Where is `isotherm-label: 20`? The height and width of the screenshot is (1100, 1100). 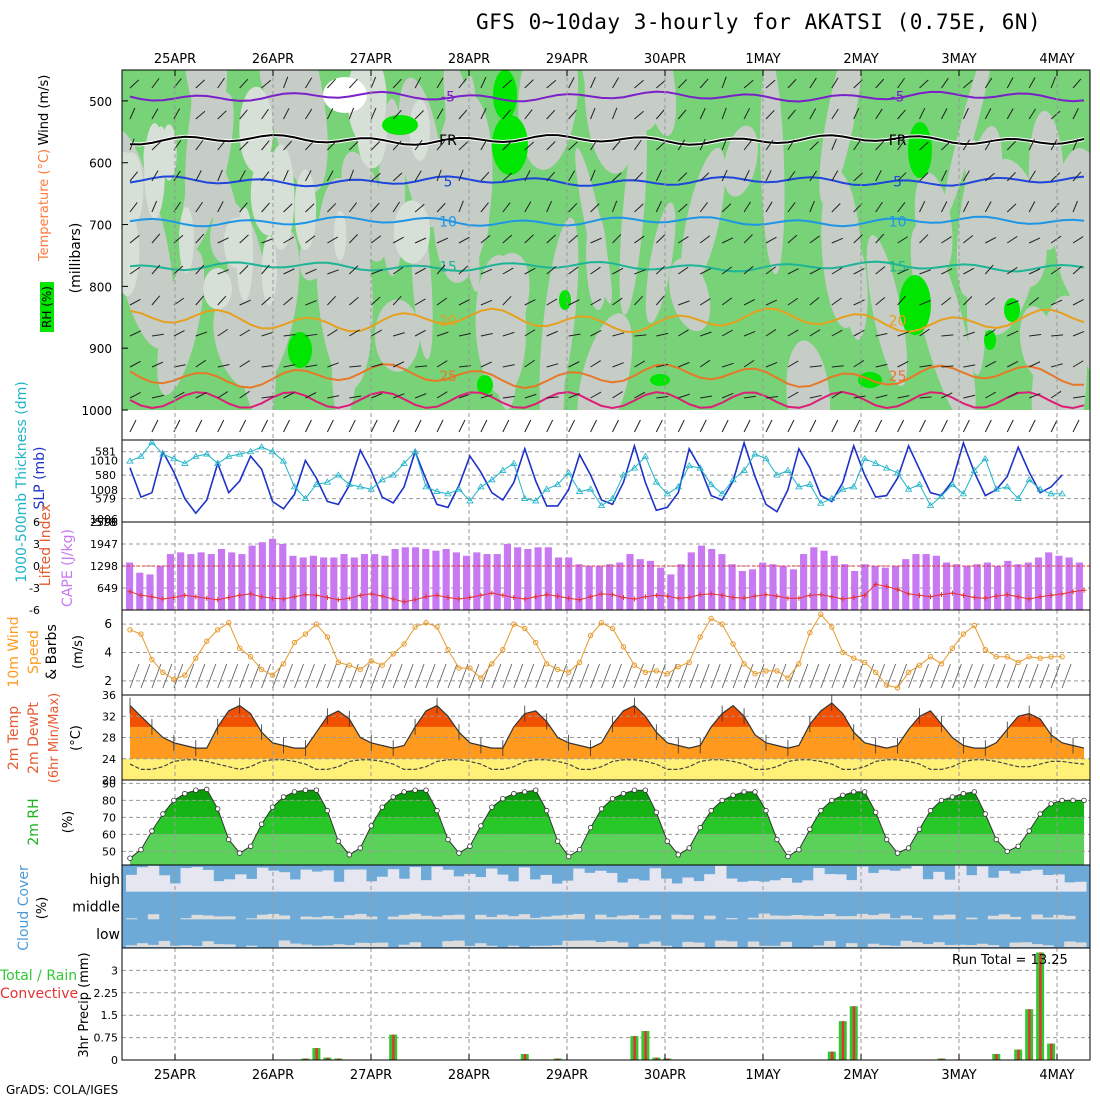 isotherm-label: 20 is located at coordinates (898, 321).